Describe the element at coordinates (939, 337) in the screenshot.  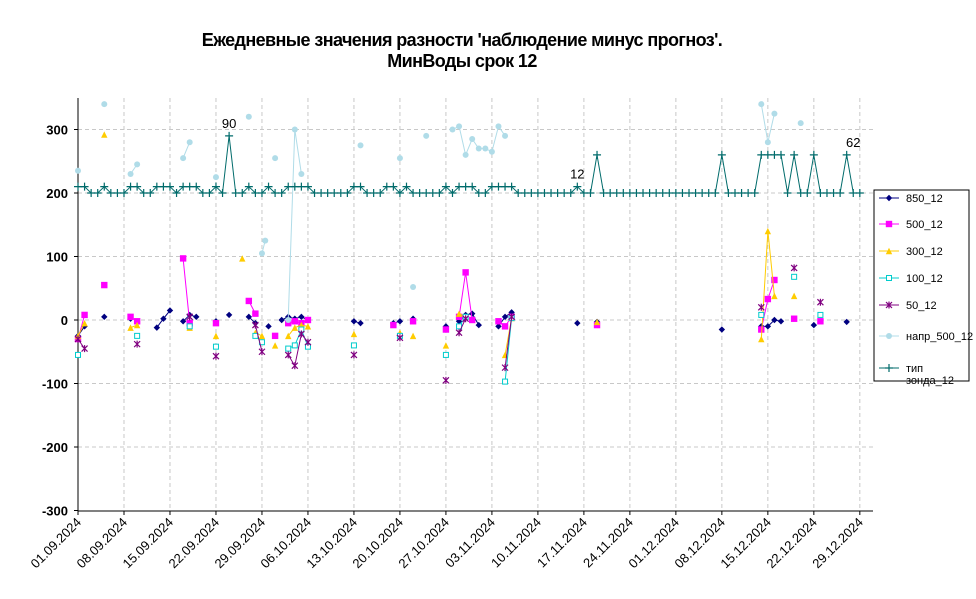
I see `legend-label: напр_500_12` at that location.